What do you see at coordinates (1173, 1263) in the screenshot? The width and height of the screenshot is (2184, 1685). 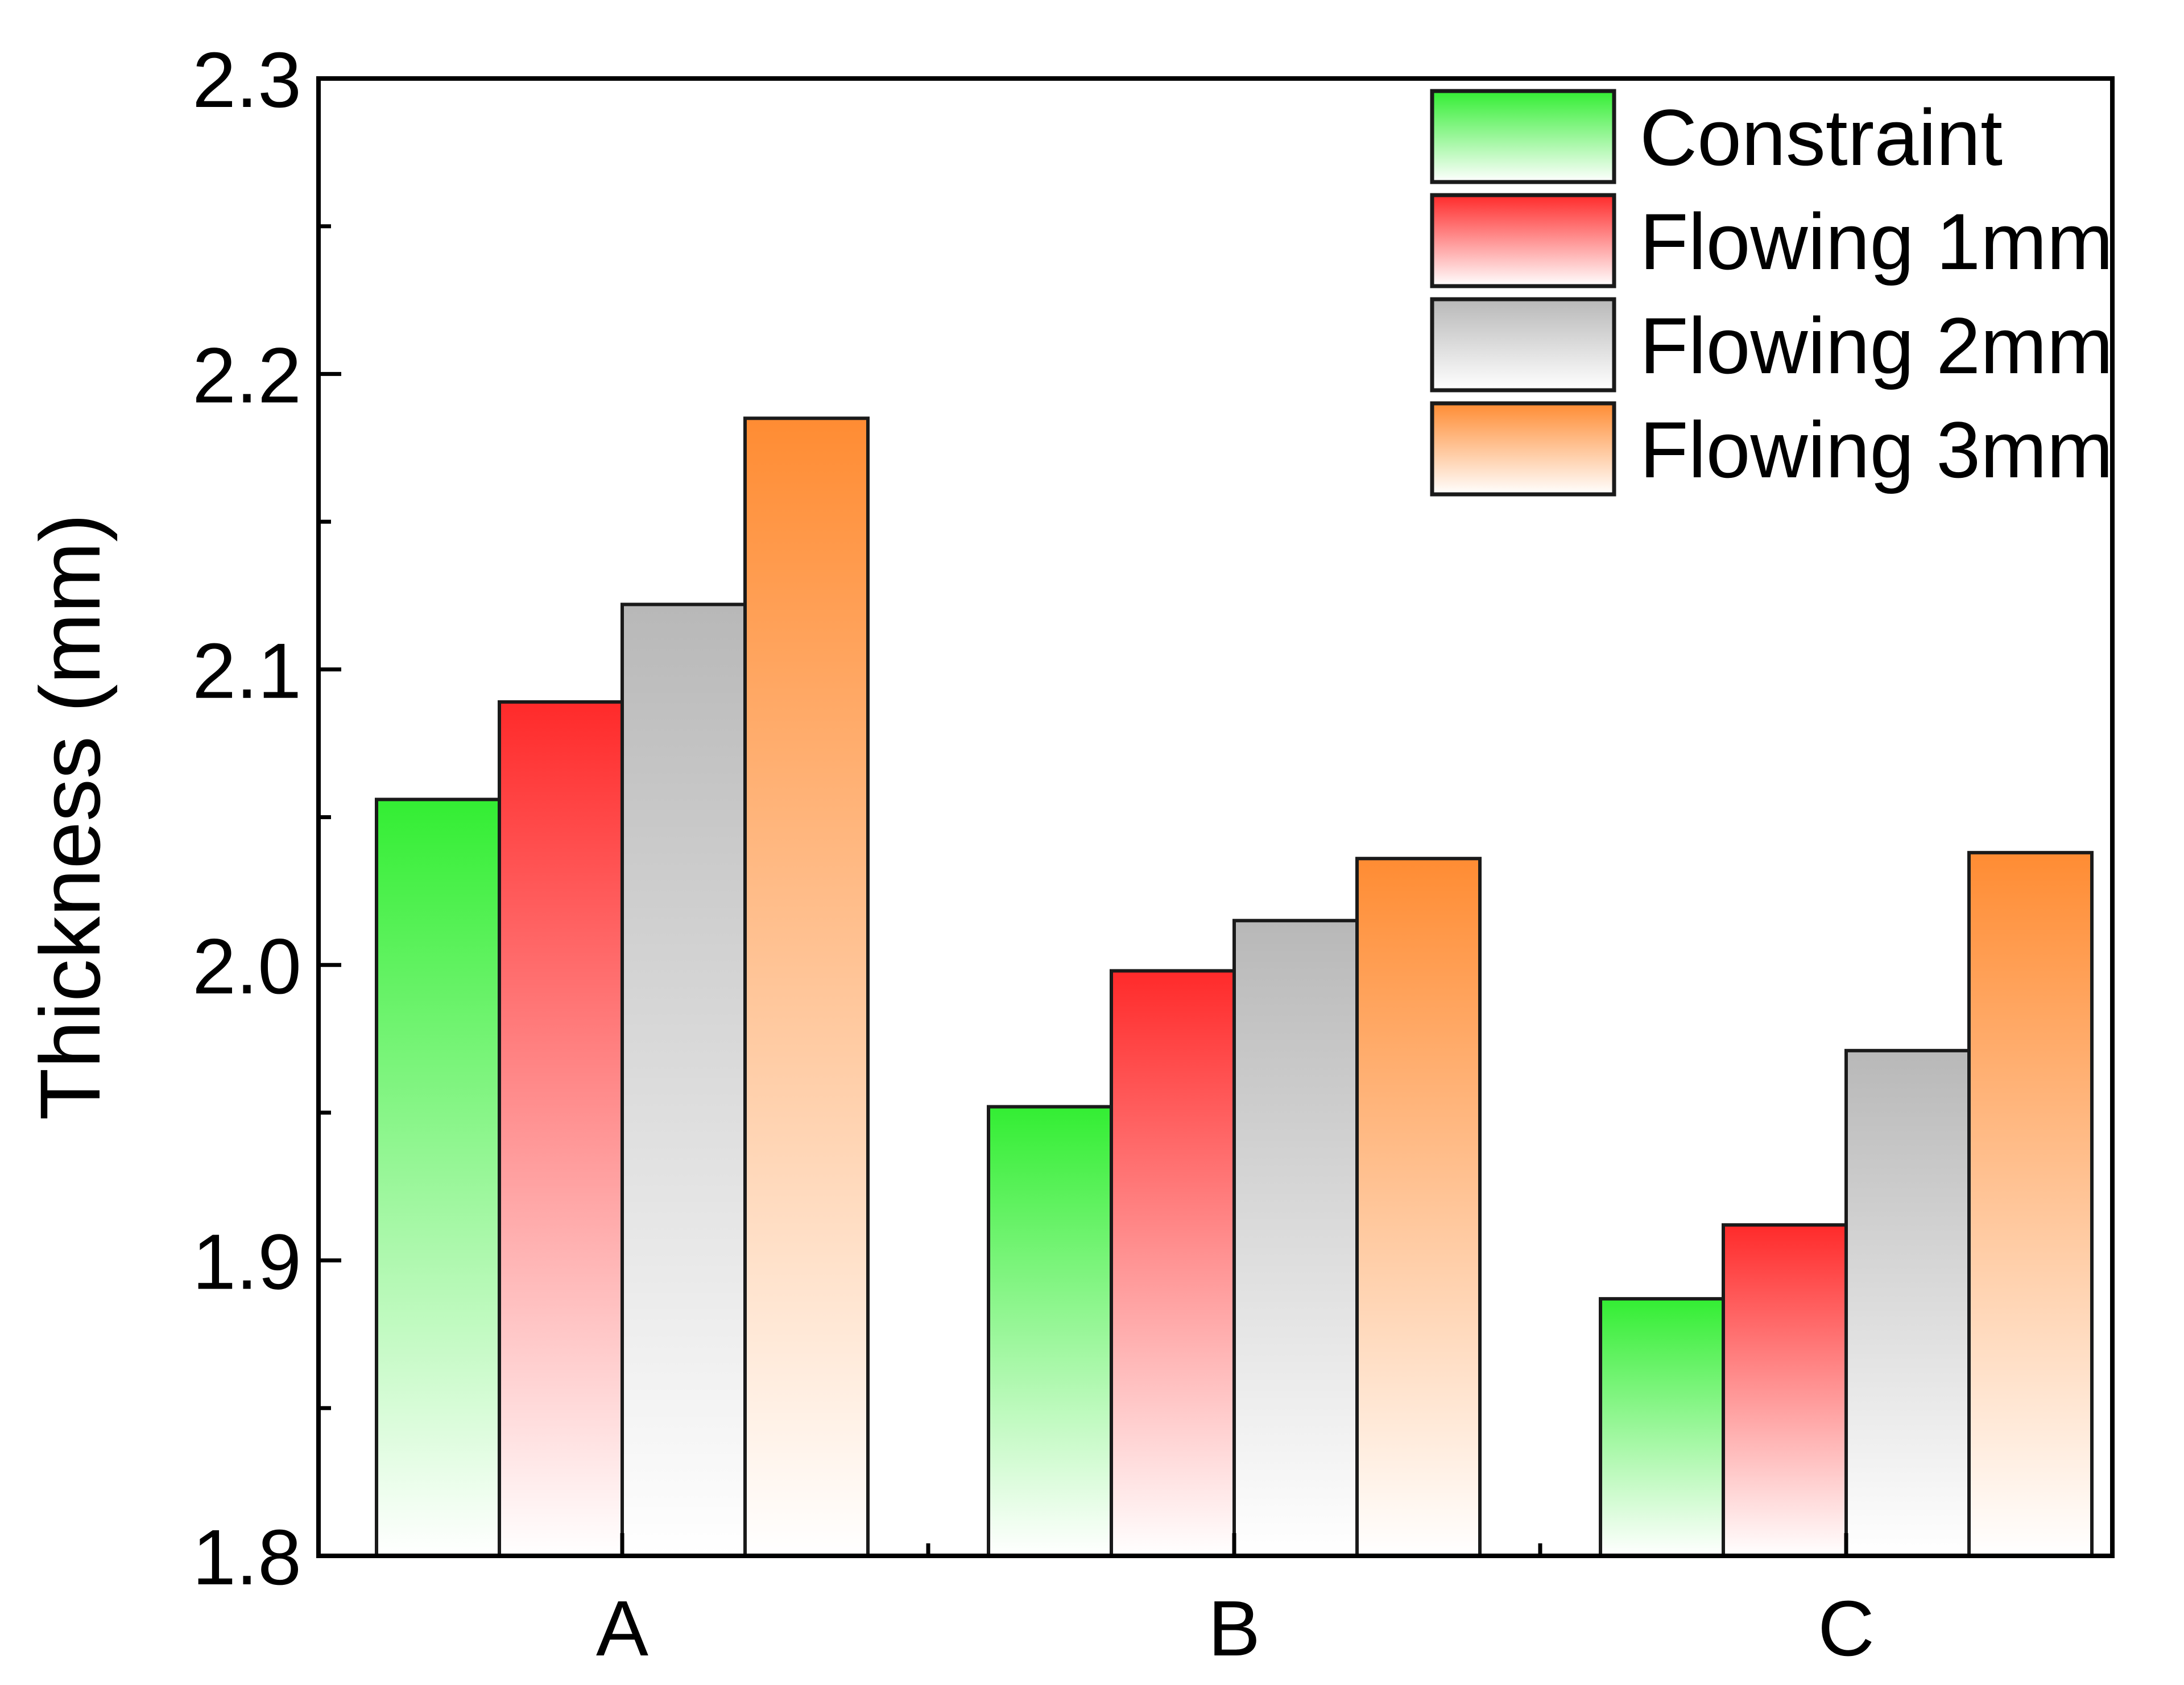 I see `bar-B-flowing-1mm` at bounding box center [1173, 1263].